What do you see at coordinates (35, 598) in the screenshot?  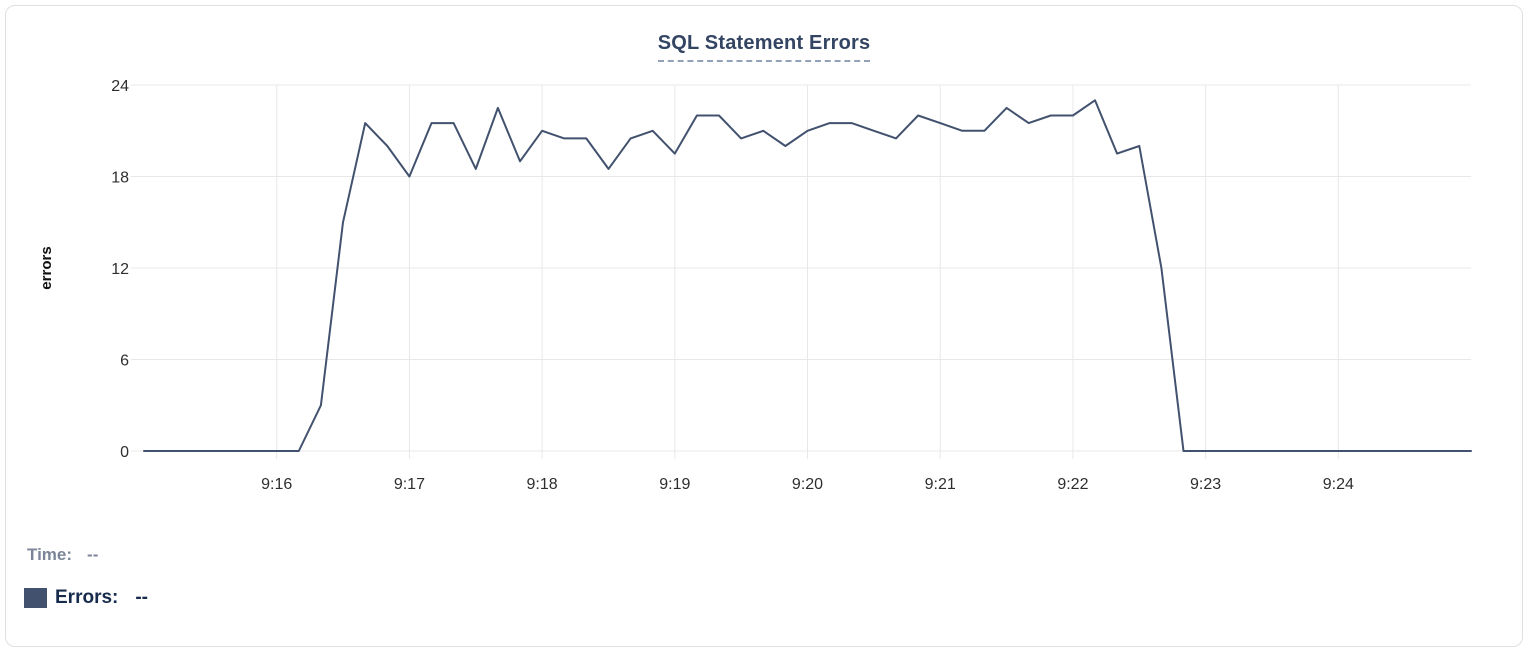 I see `errors-series-swatch` at bounding box center [35, 598].